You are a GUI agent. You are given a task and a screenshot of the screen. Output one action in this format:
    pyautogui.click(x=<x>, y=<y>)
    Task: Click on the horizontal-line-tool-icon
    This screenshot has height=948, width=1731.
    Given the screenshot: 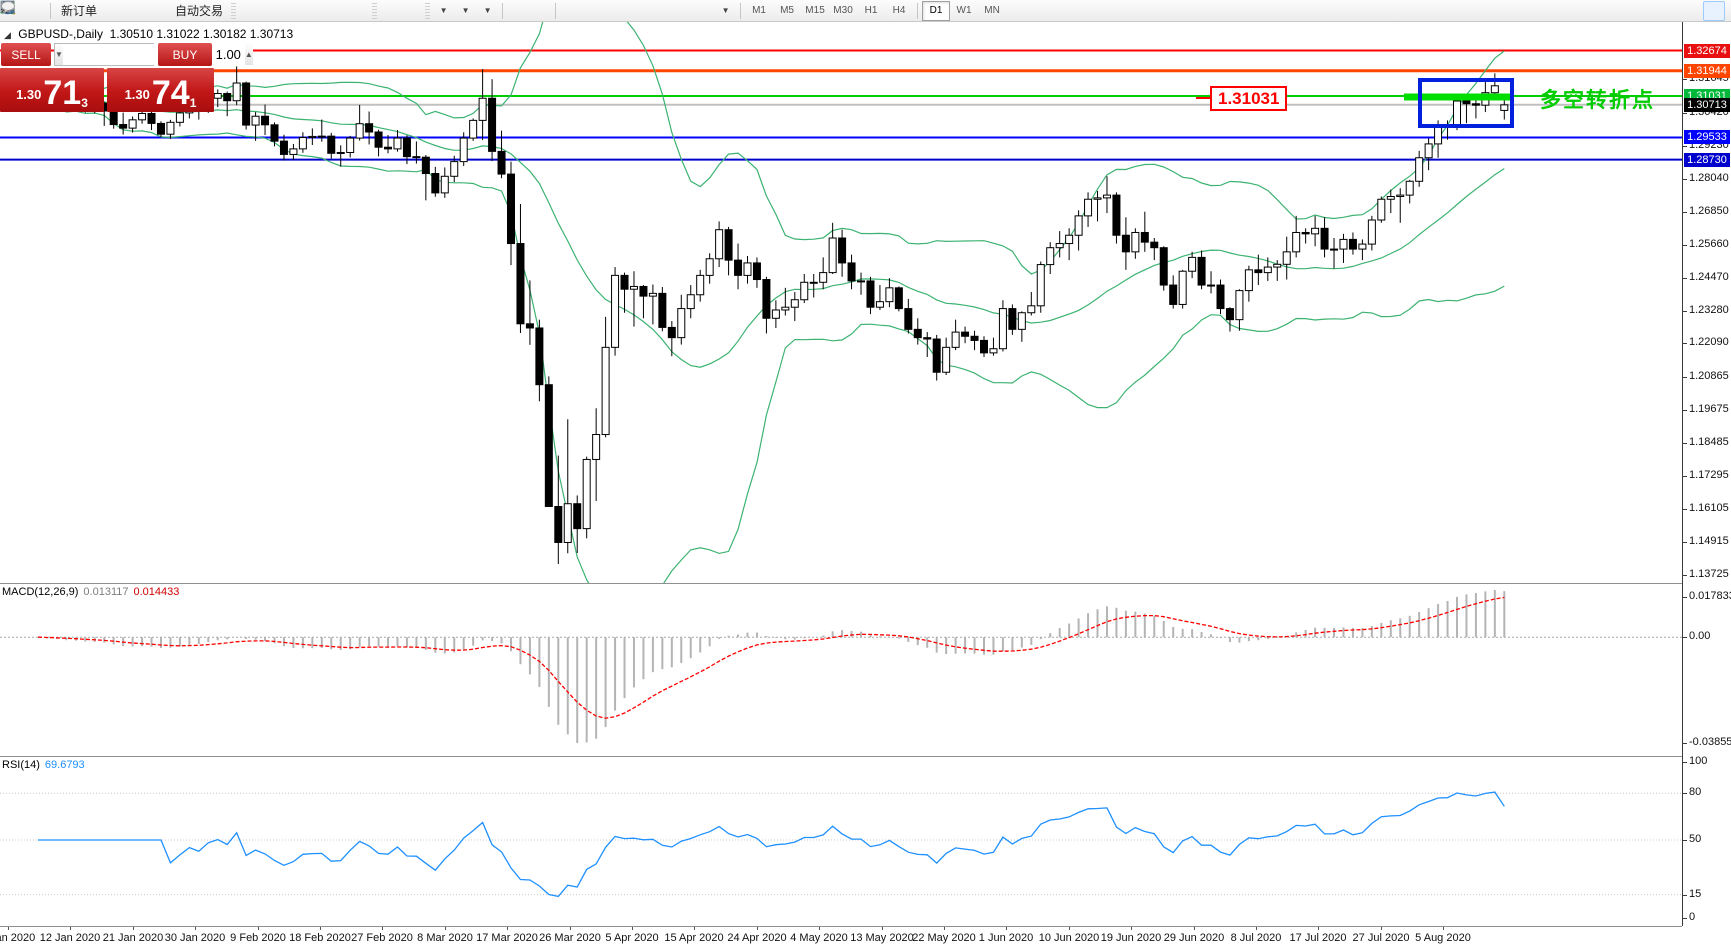 What is the action you would take?
    pyautogui.click(x=302, y=11)
    